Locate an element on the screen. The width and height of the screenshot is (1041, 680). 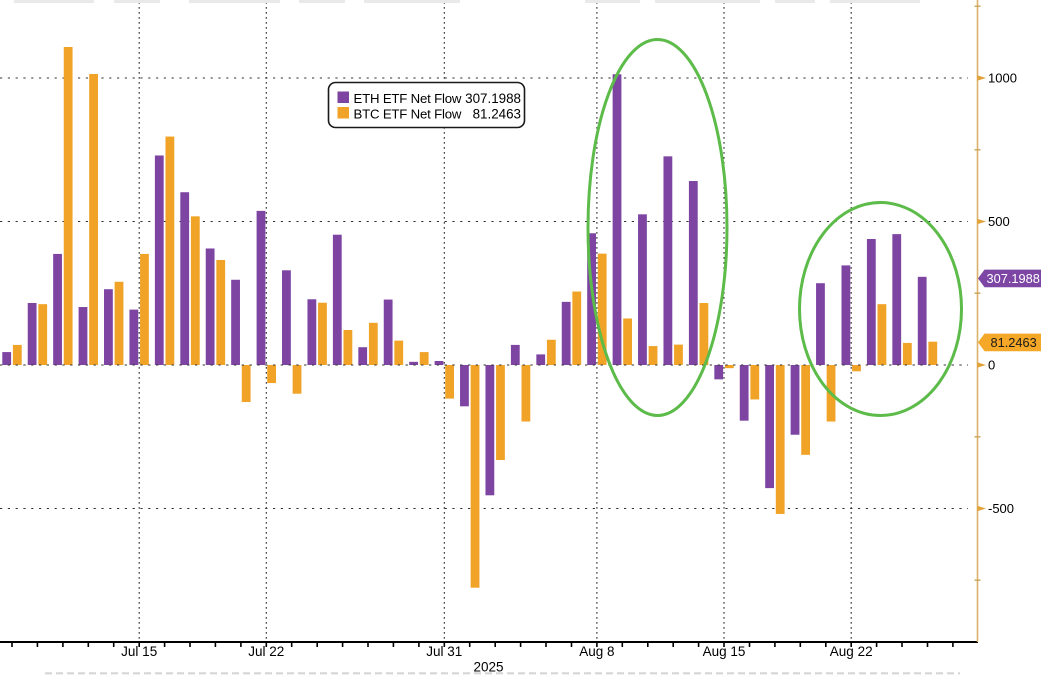
svg-text: 0 is located at coordinates (991, 365).